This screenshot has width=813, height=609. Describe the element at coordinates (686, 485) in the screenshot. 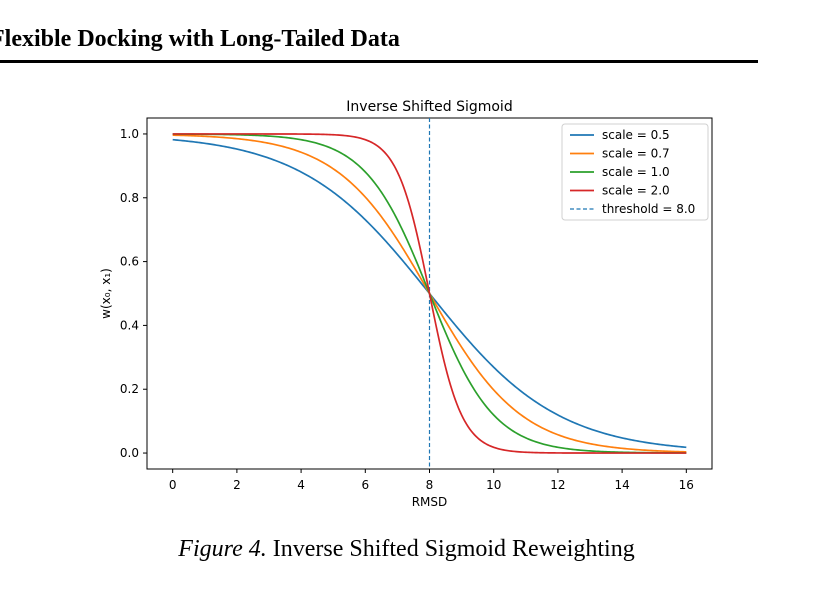

I see `x-tick-label: 16` at that location.